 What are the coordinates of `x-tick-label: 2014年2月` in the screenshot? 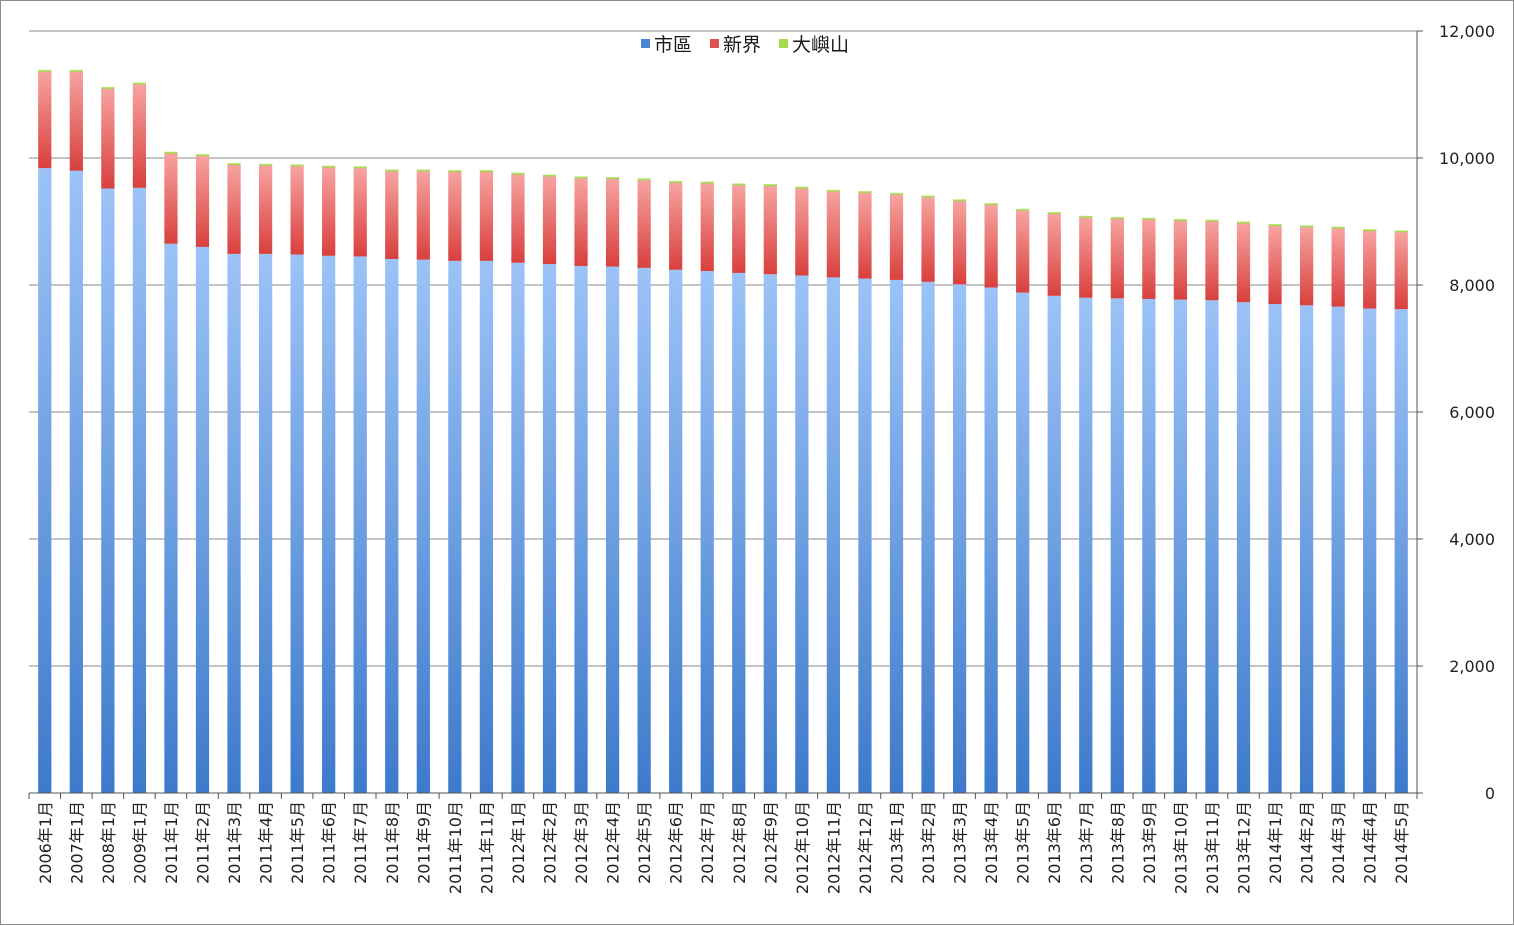 It's located at (1307, 842).